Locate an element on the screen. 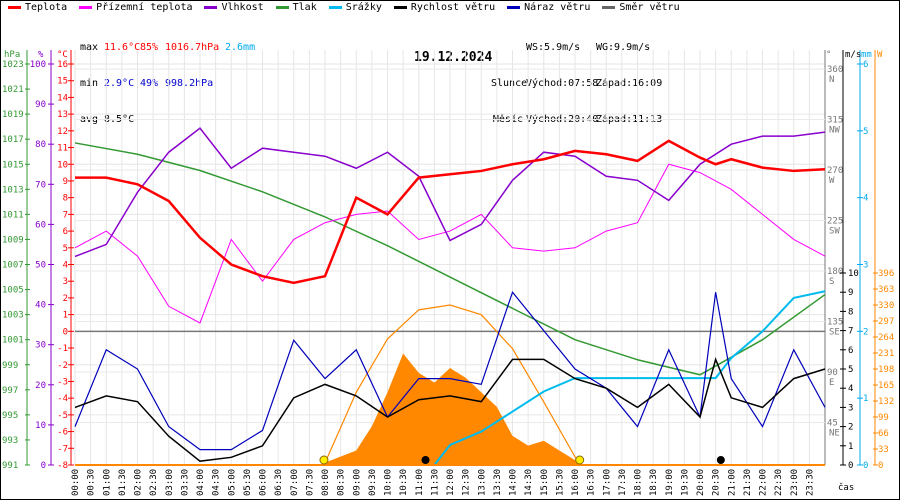  press-tick-label: 1019 is located at coordinates (13, 115).